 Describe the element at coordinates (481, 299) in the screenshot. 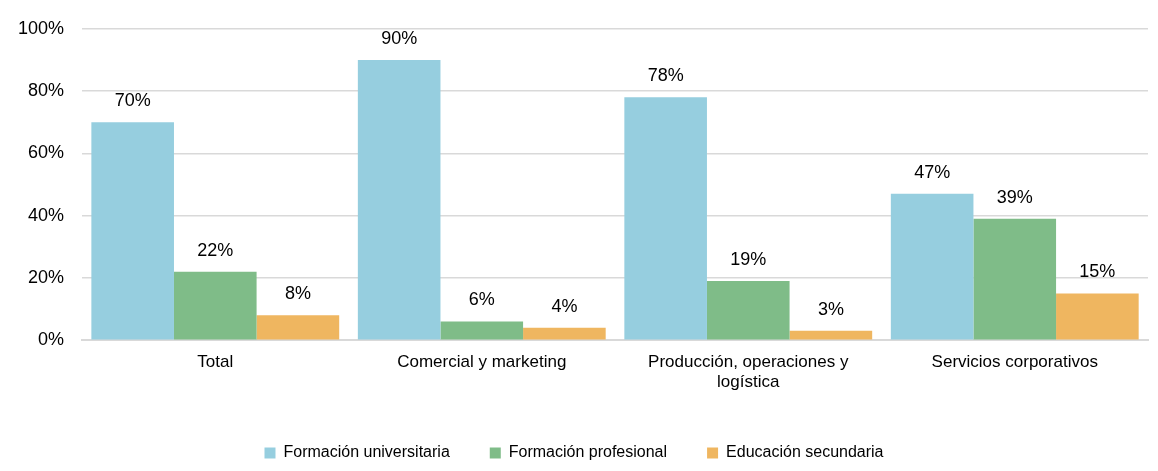

I see `data-label: 6%` at that location.